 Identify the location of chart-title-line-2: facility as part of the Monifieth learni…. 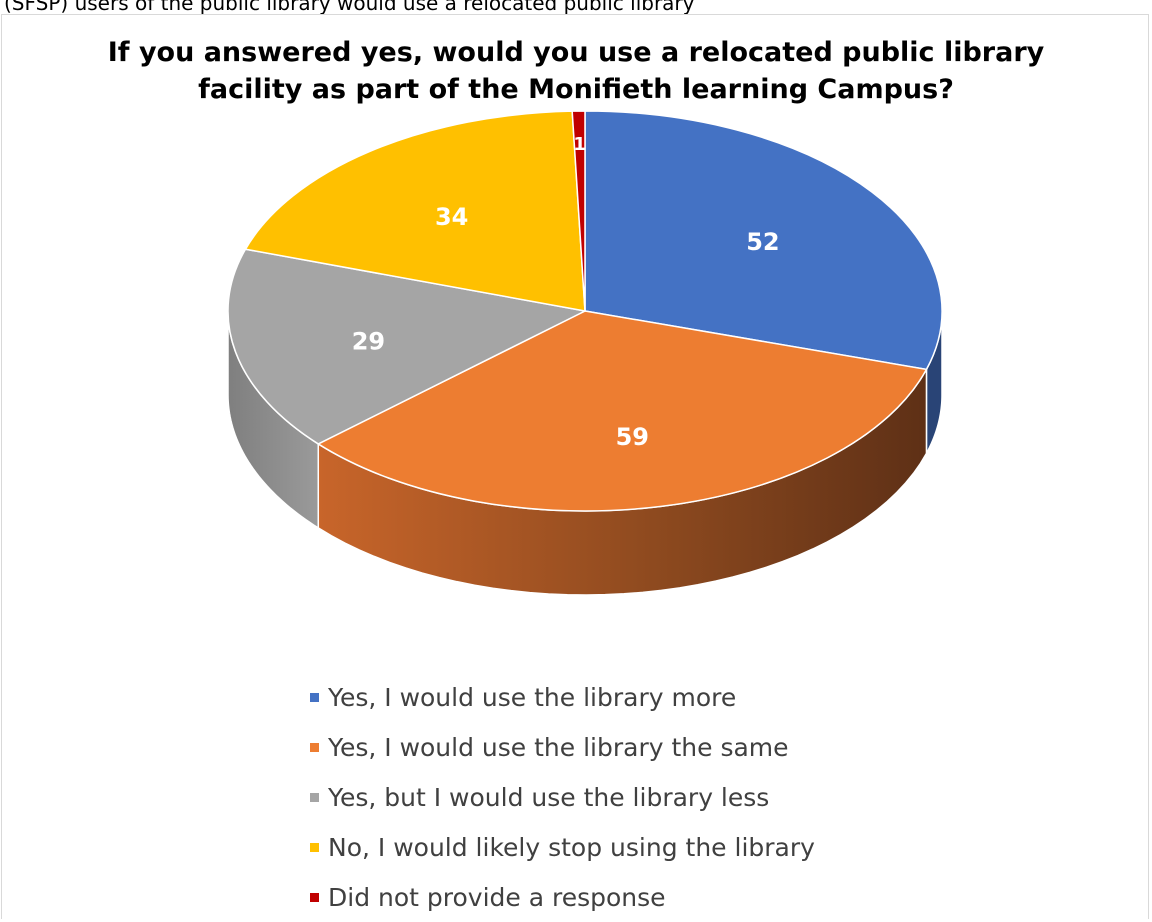
(576, 89).